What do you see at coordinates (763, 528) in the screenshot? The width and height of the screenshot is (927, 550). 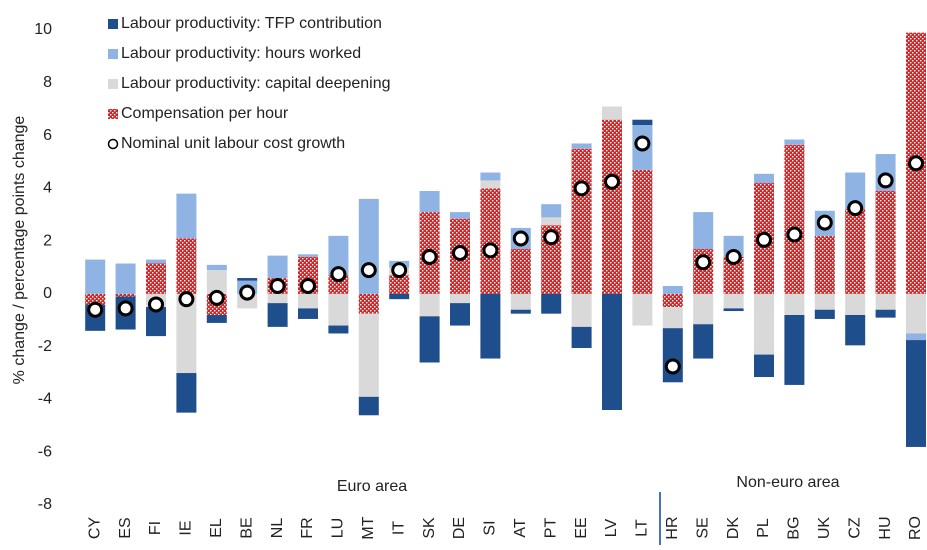 I see `x-tick-label: PL` at bounding box center [763, 528].